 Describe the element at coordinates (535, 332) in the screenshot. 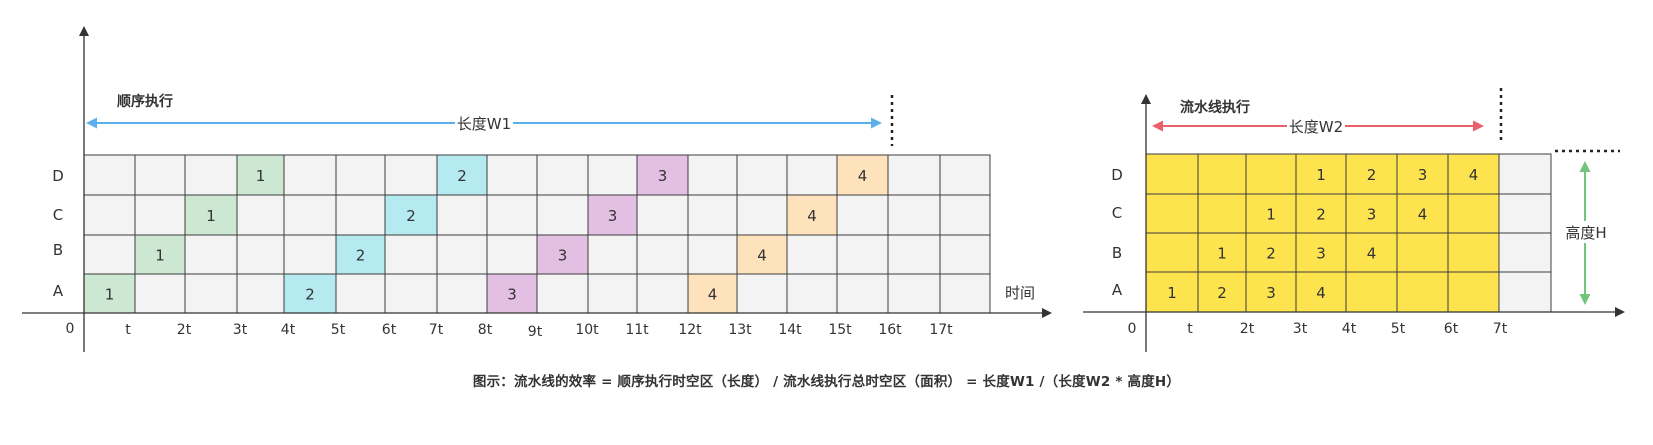

I see `tick-label: 9t` at that location.